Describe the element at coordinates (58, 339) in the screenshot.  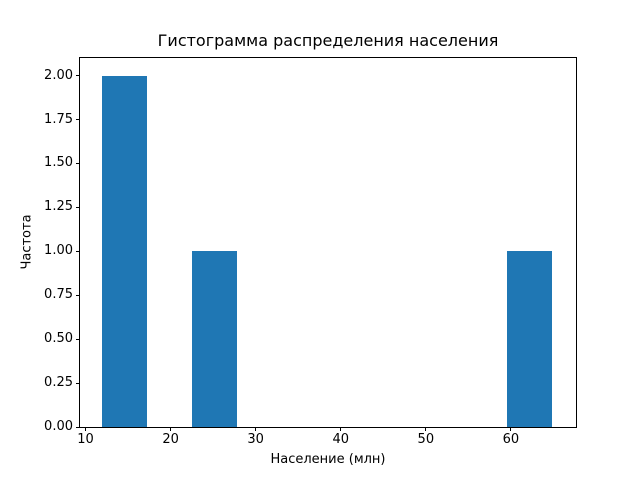
I see `y-tick-label: 0.50` at that location.